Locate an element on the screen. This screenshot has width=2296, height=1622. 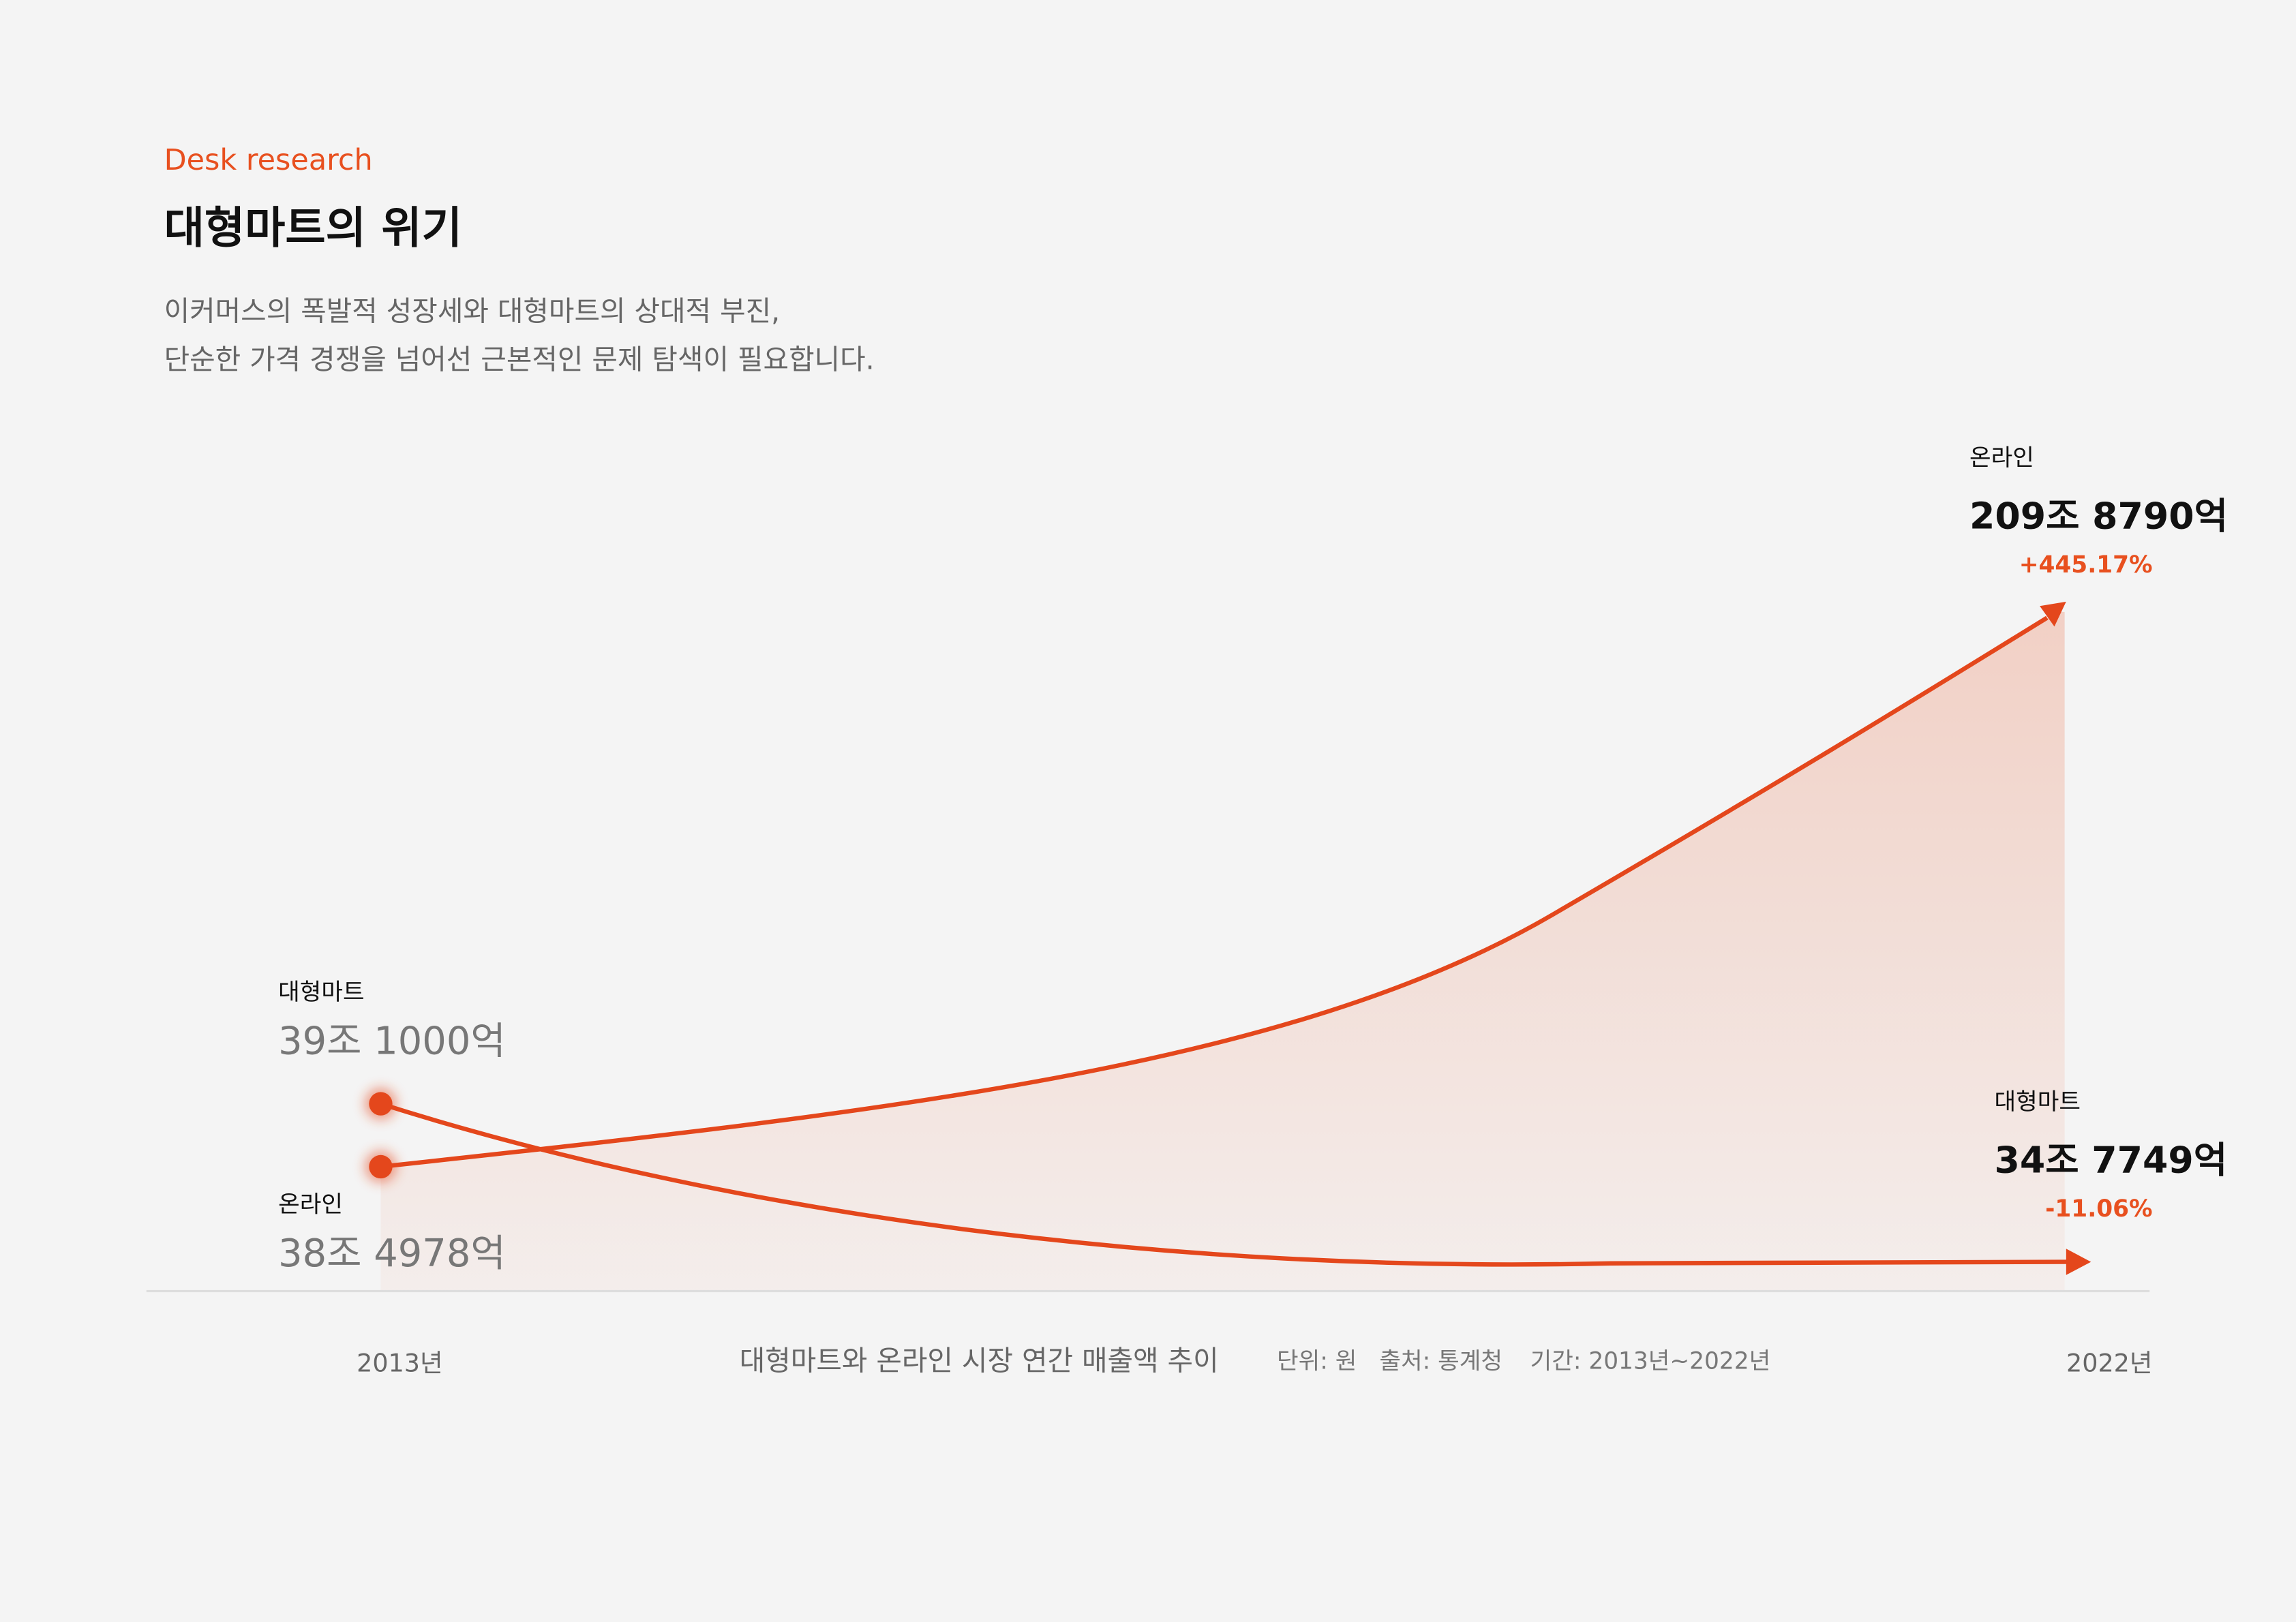
axis-label: 2013년 is located at coordinates (399, 1363).